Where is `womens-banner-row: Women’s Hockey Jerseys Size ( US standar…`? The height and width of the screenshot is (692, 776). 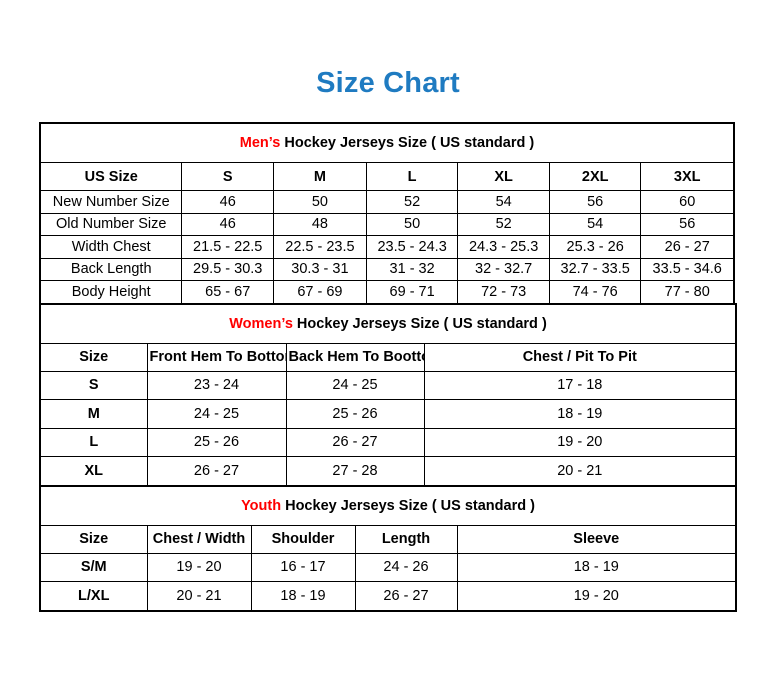 womens-banner-row: Women’s Hockey Jerseys Size ( US standar… is located at coordinates (388, 323).